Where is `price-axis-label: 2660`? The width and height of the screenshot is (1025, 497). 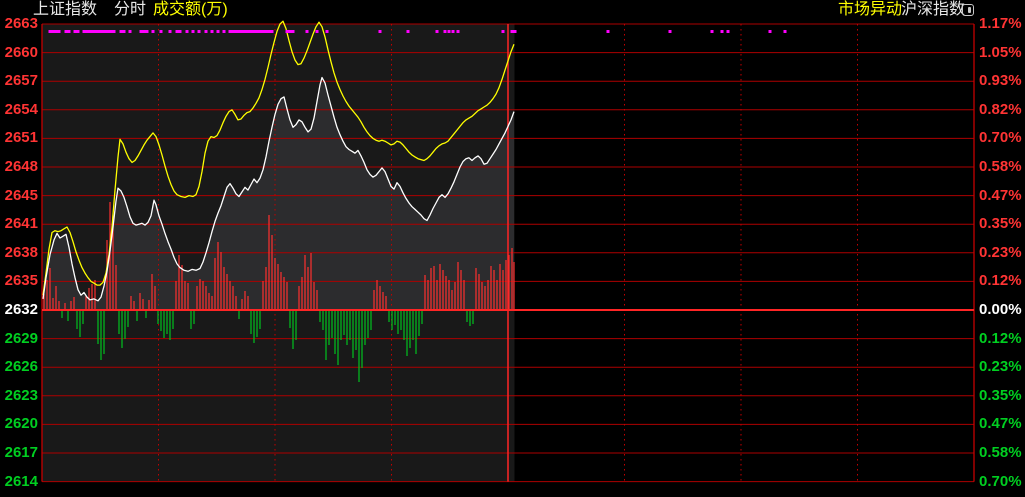
price-axis-label: 2660 is located at coordinates (21, 52).